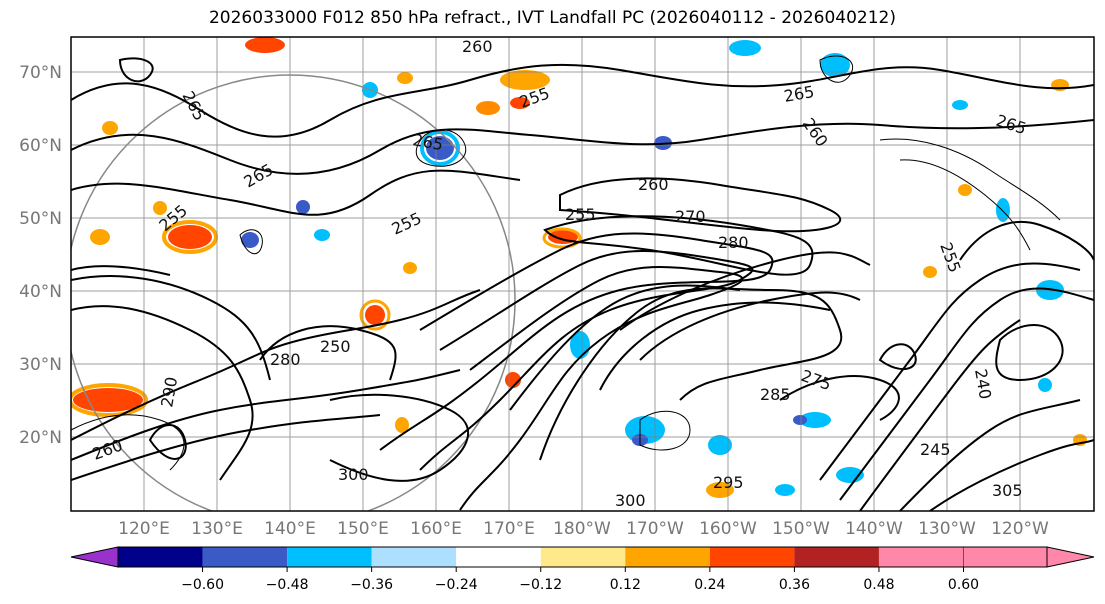 Image resolution: width=1105 pixels, height=604 pixels. What do you see at coordinates (436, 529) in the screenshot?
I see `lon-label: 160°E` at bounding box center [436, 529].